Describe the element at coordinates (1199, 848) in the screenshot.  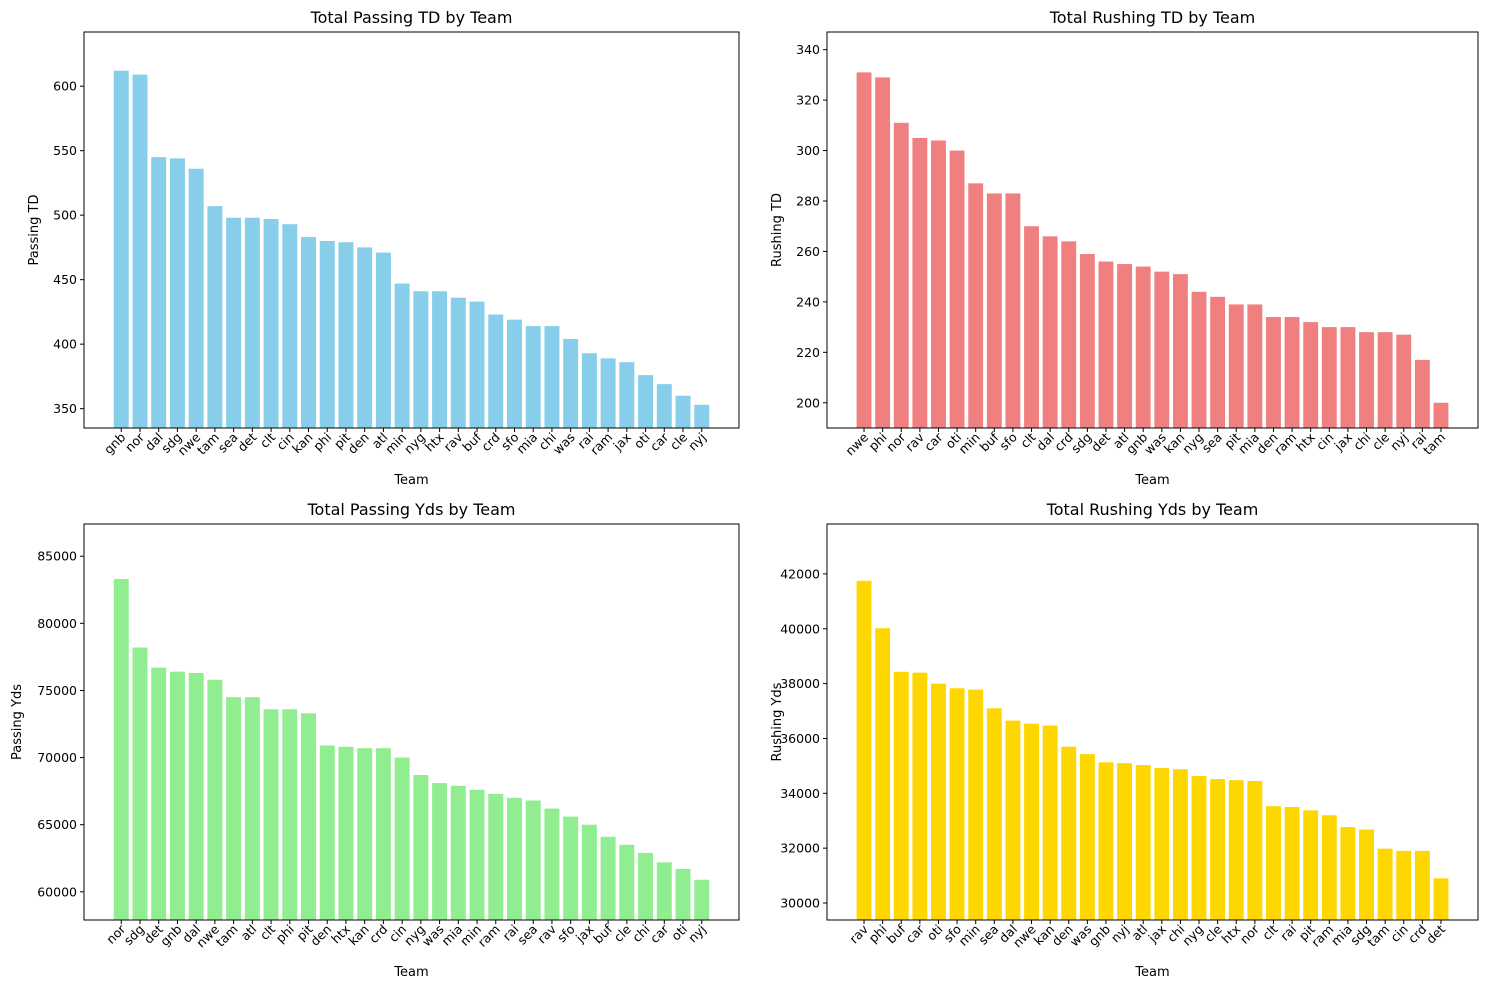
I see `bar-nyg` at that location.